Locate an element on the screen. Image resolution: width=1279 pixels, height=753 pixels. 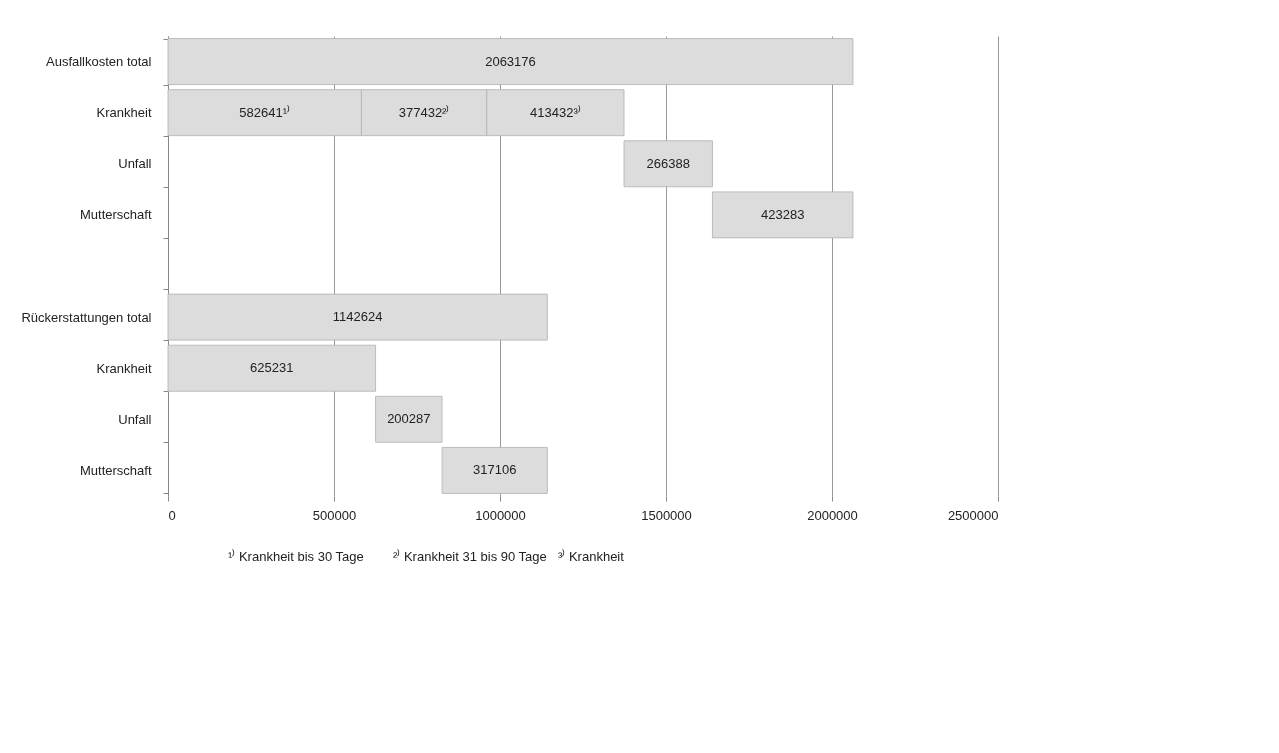
data-label: 423283 is located at coordinates (783, 214).